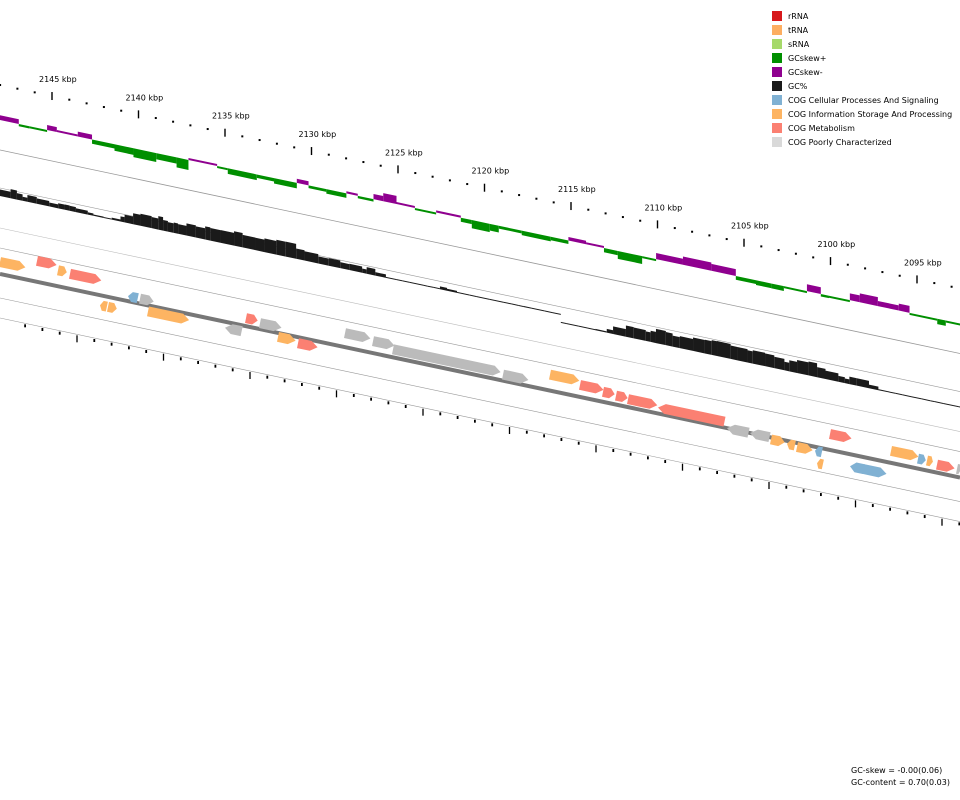  I want to click on tick-label: 2100 kbp, so click(837, 244).